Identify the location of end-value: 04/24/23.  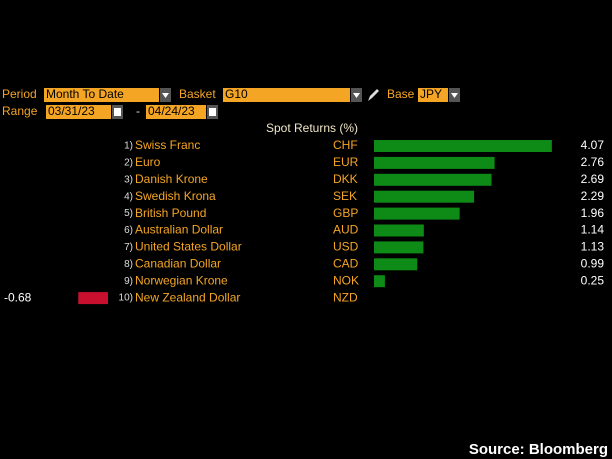
(171, 111).